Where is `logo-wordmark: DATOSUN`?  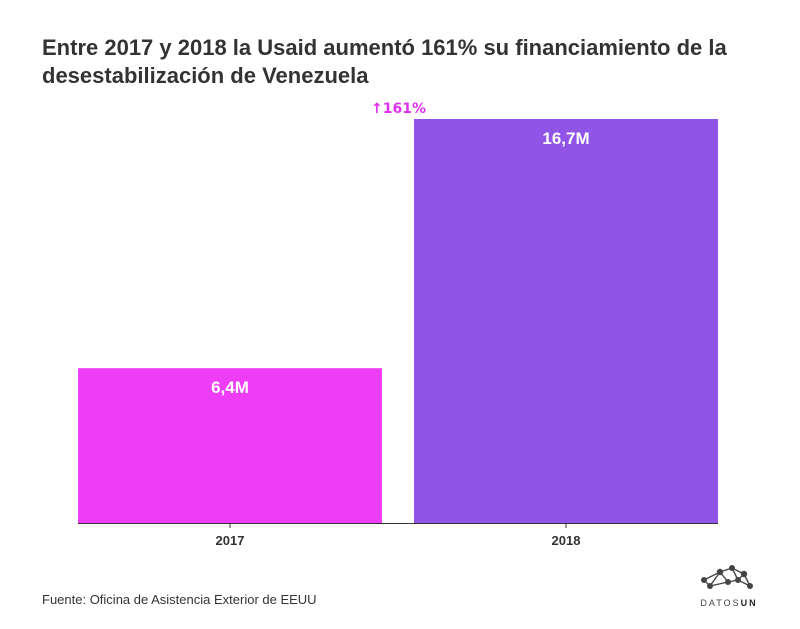
logo-wordmark: DATOSUN is located at coordinates (729, 603).